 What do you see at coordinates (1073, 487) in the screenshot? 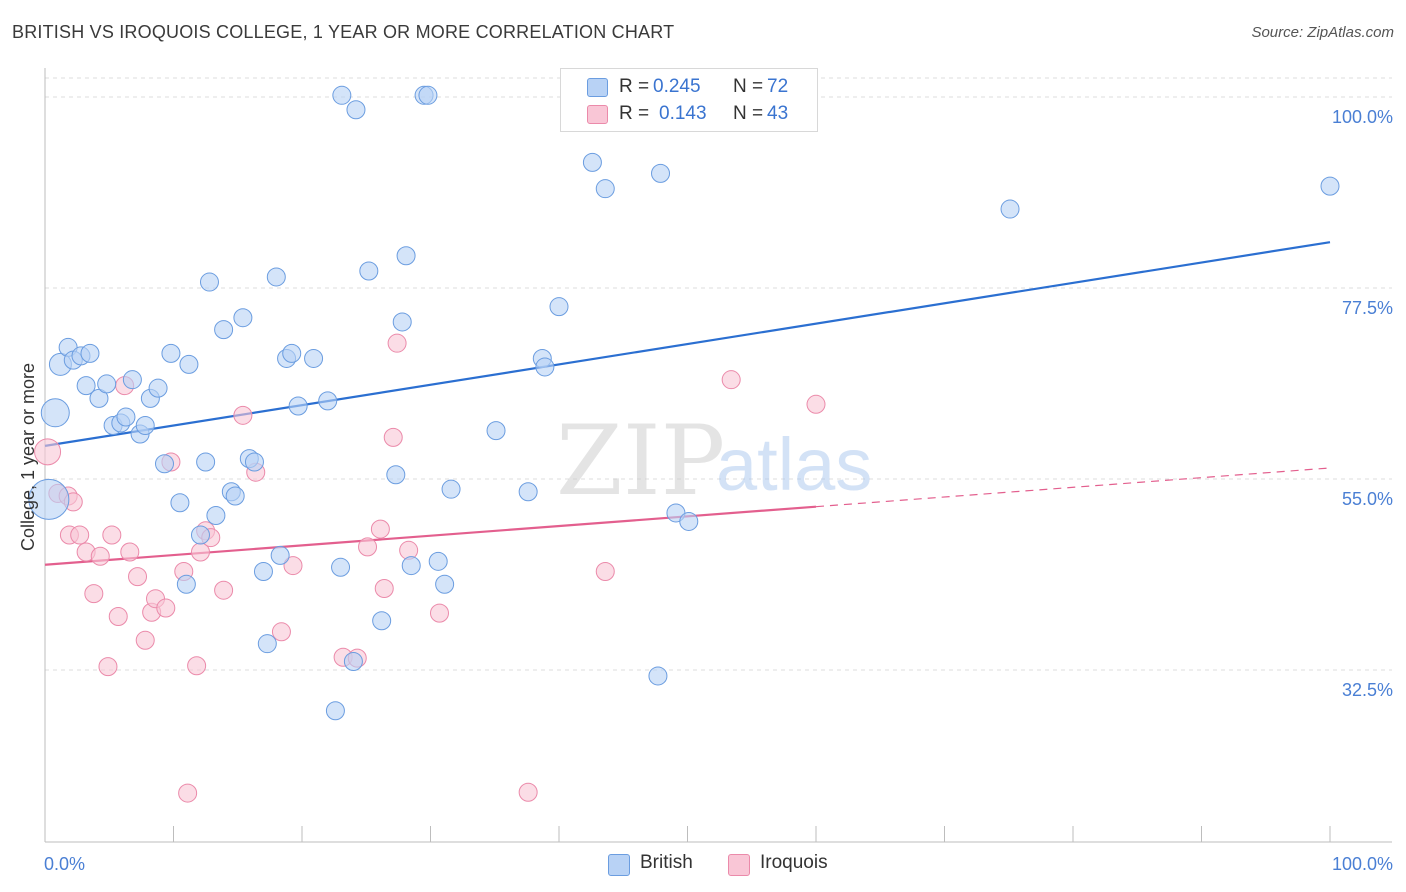
I see `iroquois-trend-extension` at bounding box center [1073, 487].